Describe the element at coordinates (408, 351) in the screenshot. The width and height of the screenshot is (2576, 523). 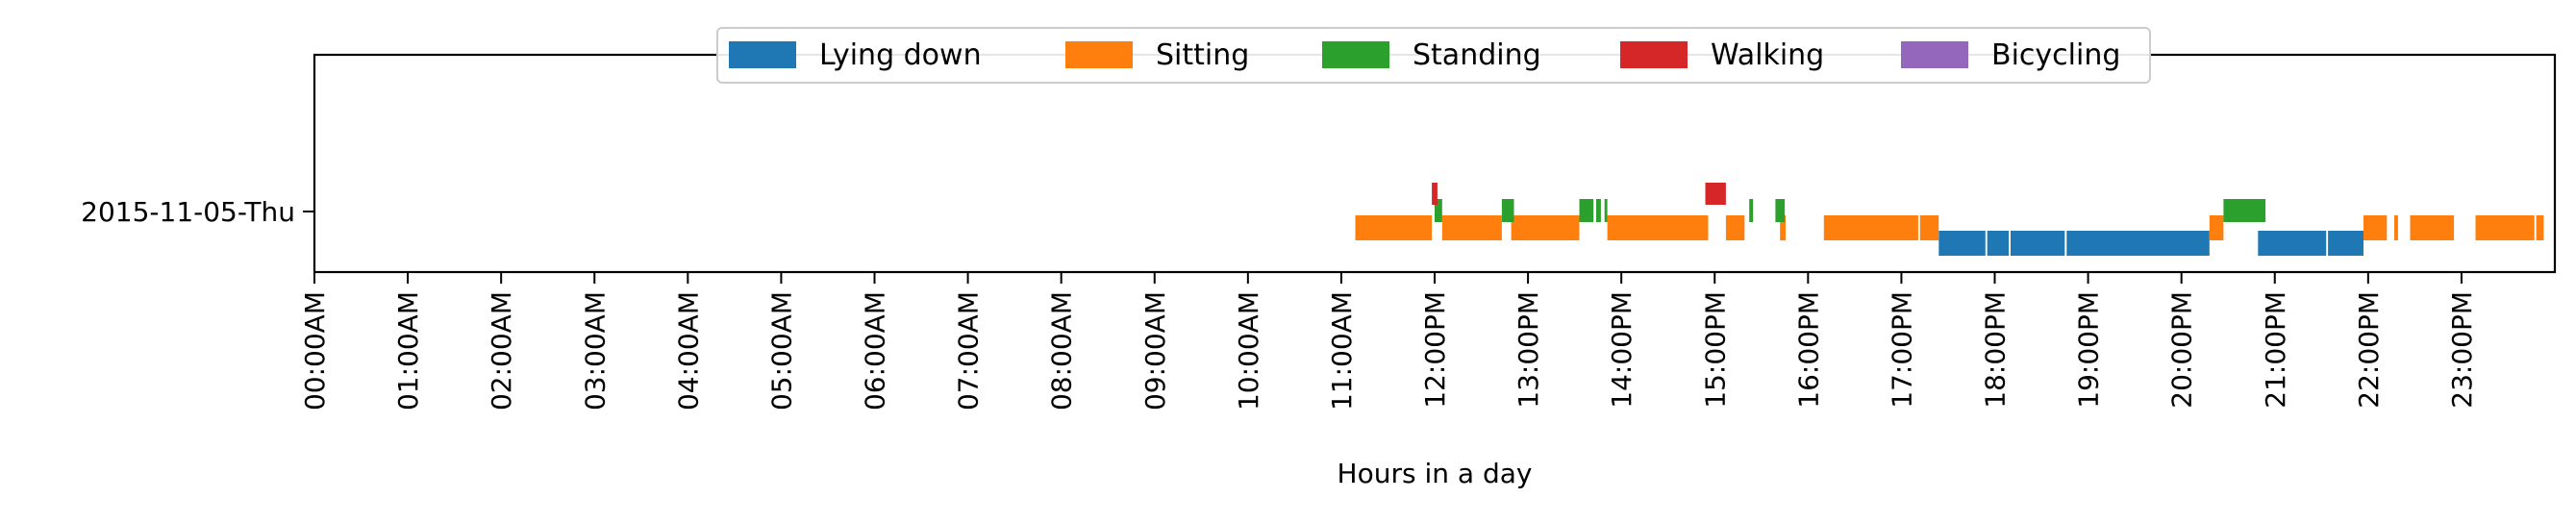
I see `x-axis-tick-label: 01:00AM` at that location.